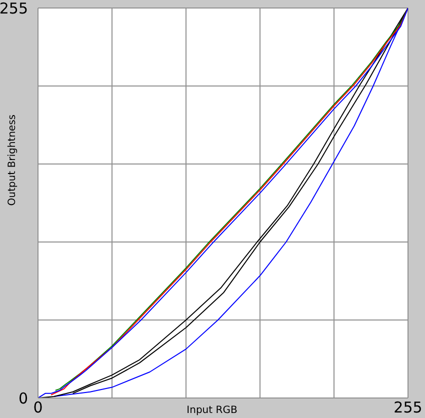 Image resolution: width=425 pixels, height=418 pixels. Describe the element at coordinates (212, 410) in the screenshot. I see `x-axis-title: Input RGB` at that location.